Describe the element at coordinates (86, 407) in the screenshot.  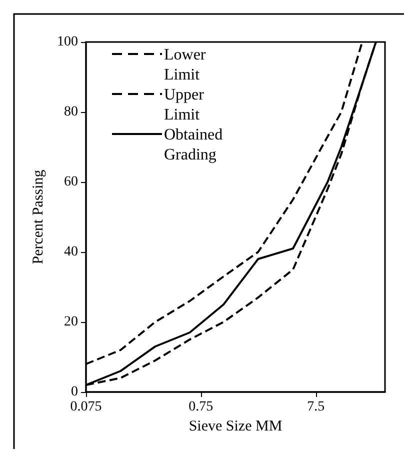
I see `x-tick-label: 0.075` at that location.